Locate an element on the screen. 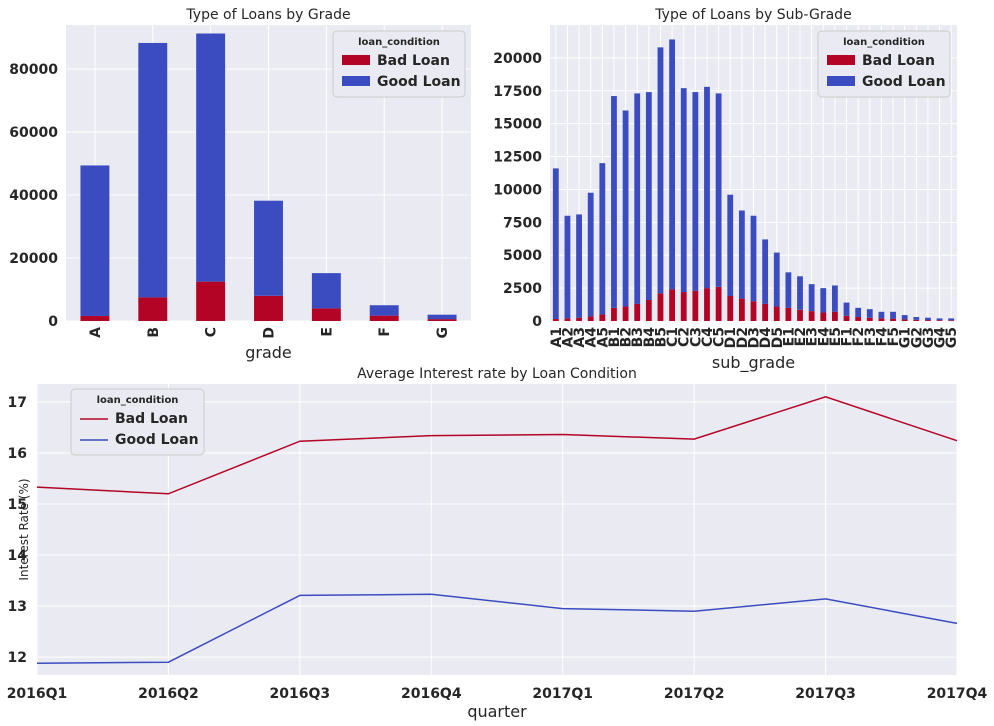 The image size is (994, 726). x-tick-label: B3 is located at coordinates (638, 337).